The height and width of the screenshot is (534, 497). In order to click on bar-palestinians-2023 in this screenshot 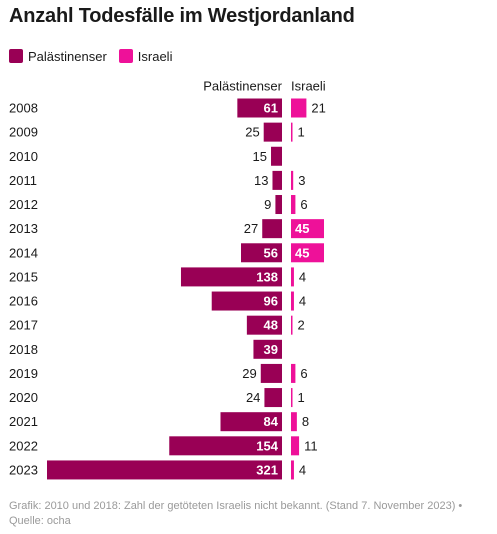, I will do `click(164, 470)`.